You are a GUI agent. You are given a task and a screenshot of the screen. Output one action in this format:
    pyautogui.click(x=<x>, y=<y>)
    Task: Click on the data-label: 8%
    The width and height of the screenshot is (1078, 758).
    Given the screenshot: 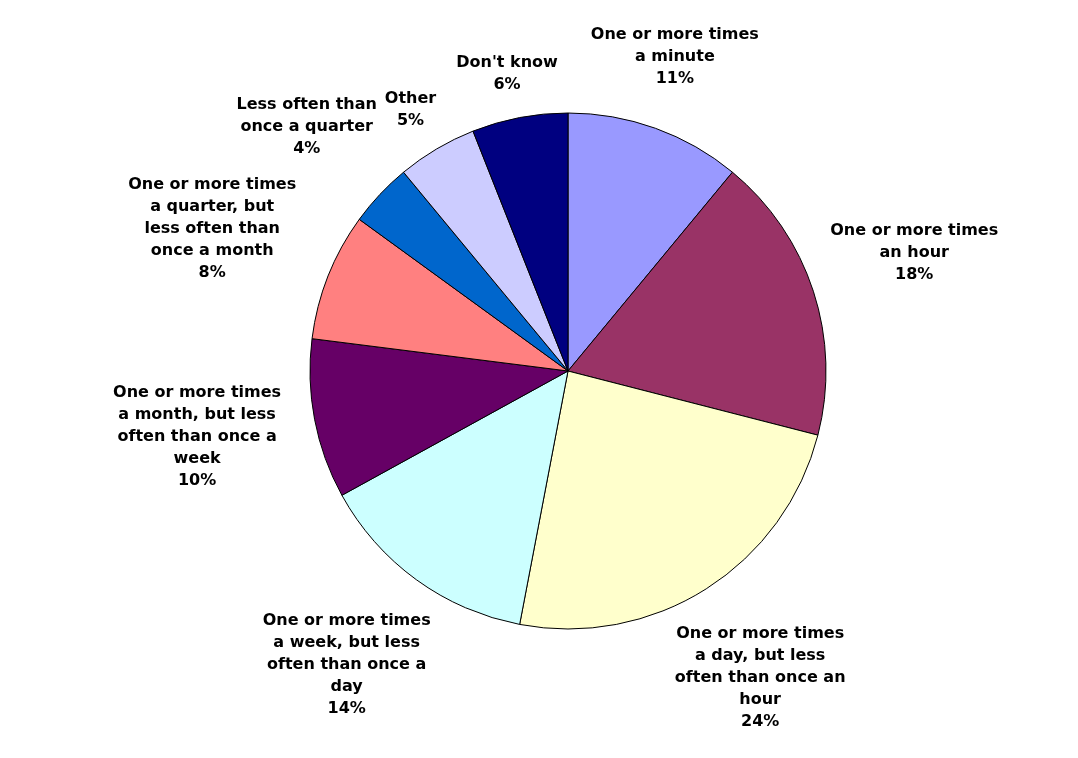 What is the action you would take?
    pyautogui.click(x=212, y=271)
    